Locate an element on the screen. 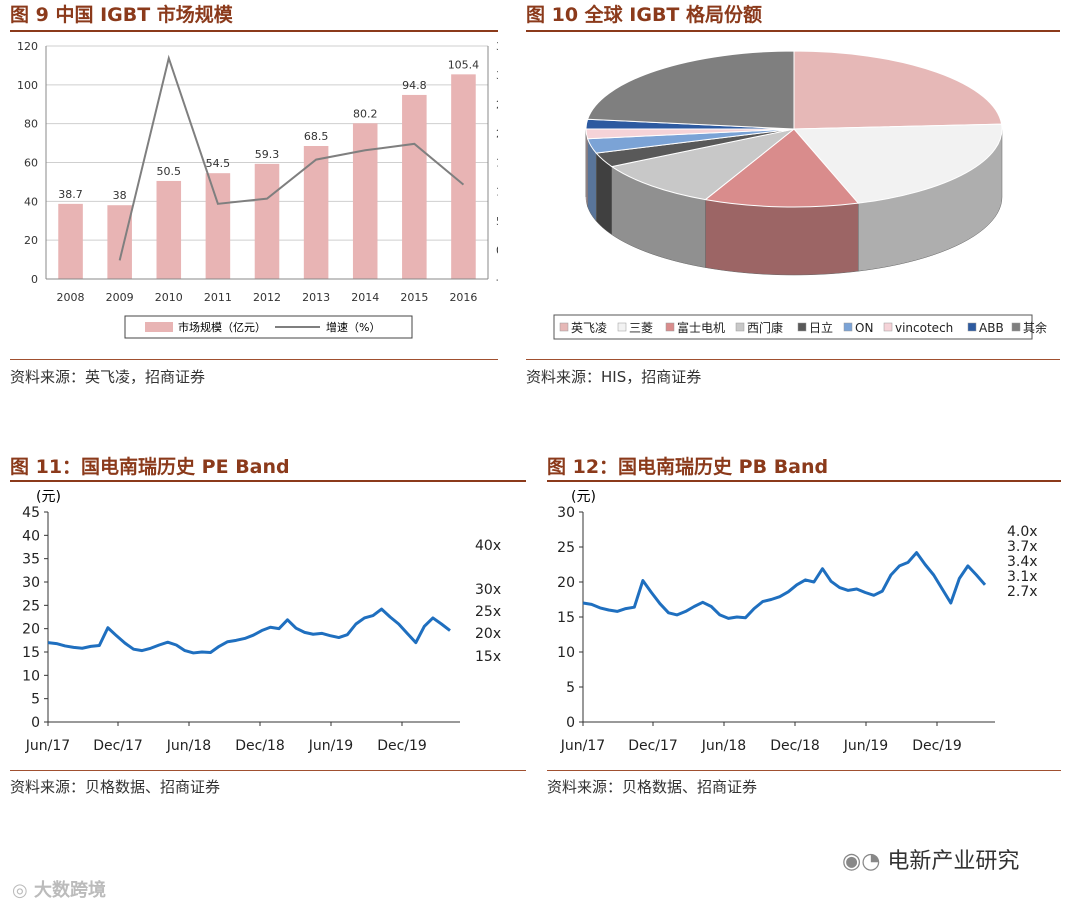 The image size is (1080, 907). figure-12-bottom-rule is located at coordinates (804, 770).